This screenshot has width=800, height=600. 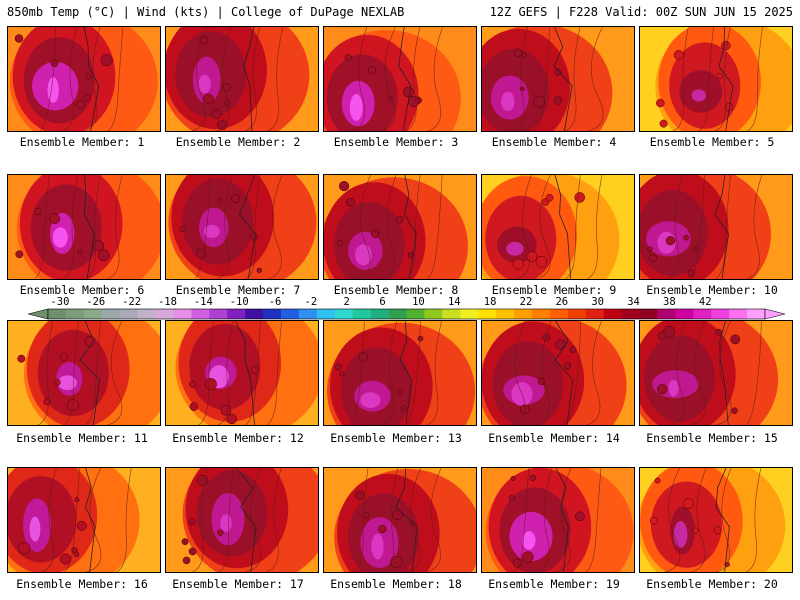 I want to click on colorbar-tick-label: -22, so click(x=132, y=302).